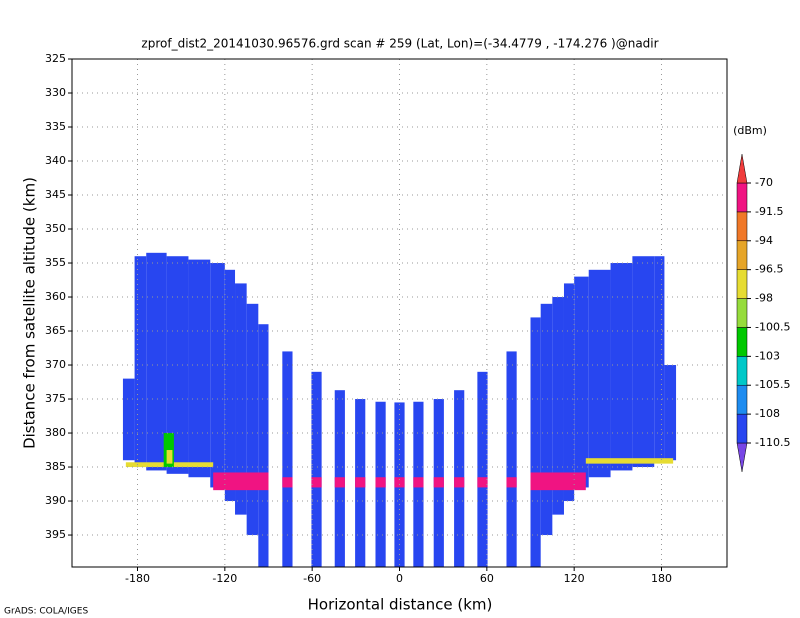  Describe the element at coordinates (224, 578) in the screenshot. I see `x-tick-label: -120` at that location.